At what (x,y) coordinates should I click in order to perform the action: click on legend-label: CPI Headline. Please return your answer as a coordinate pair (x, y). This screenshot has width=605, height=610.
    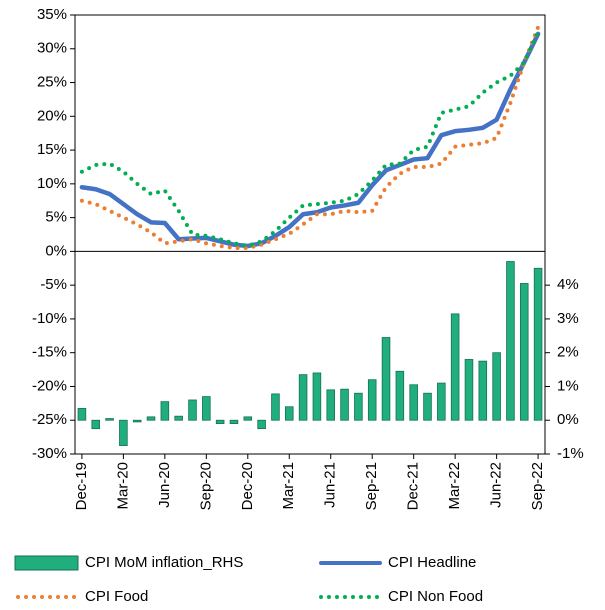
    Looking at the image, I should click on (432, 562).